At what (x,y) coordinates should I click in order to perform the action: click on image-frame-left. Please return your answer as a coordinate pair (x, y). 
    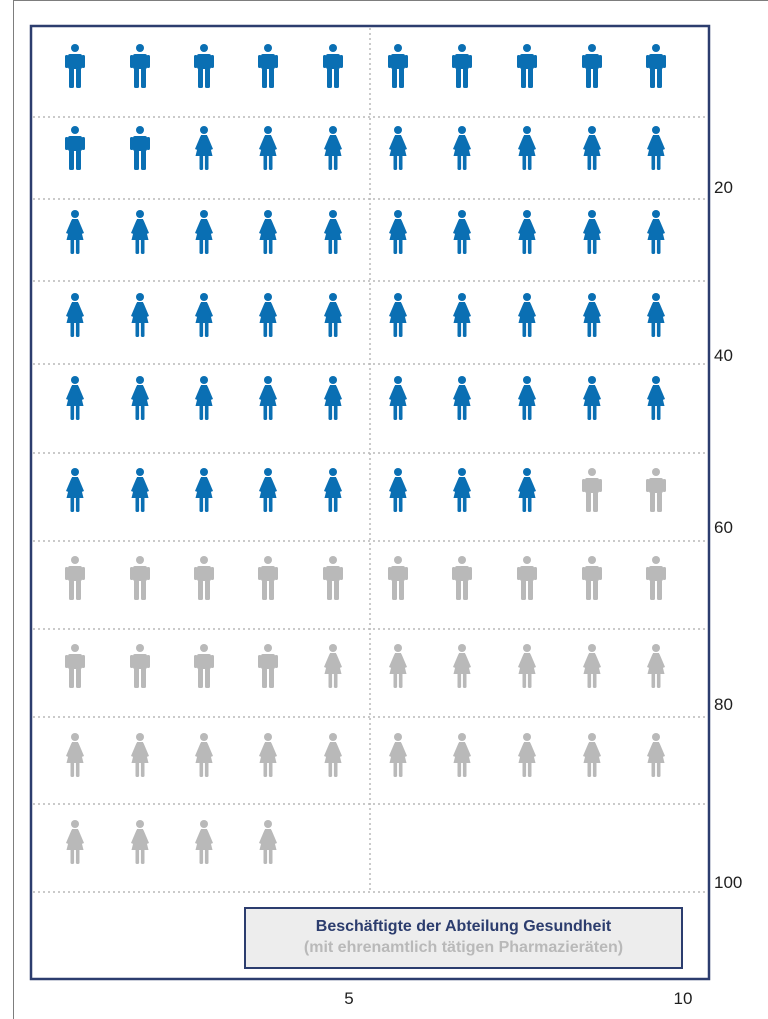
    Looking at the image, I should click on (13, 509).